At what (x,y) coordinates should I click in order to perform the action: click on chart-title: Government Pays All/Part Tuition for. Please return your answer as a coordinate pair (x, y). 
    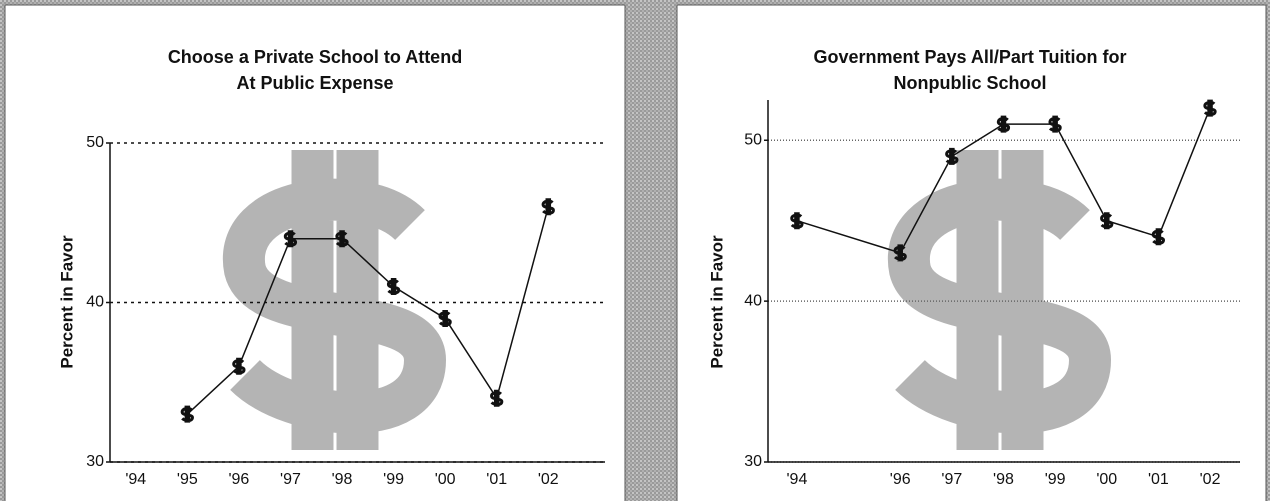
    Looking at the image, I should click on (969, 57).